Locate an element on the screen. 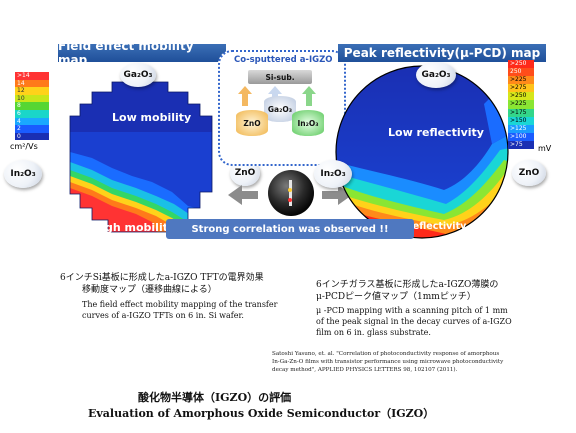 The height and width of the screenshot is (433, 576). zno-target: ZnO is located at coordinates (252, 123).